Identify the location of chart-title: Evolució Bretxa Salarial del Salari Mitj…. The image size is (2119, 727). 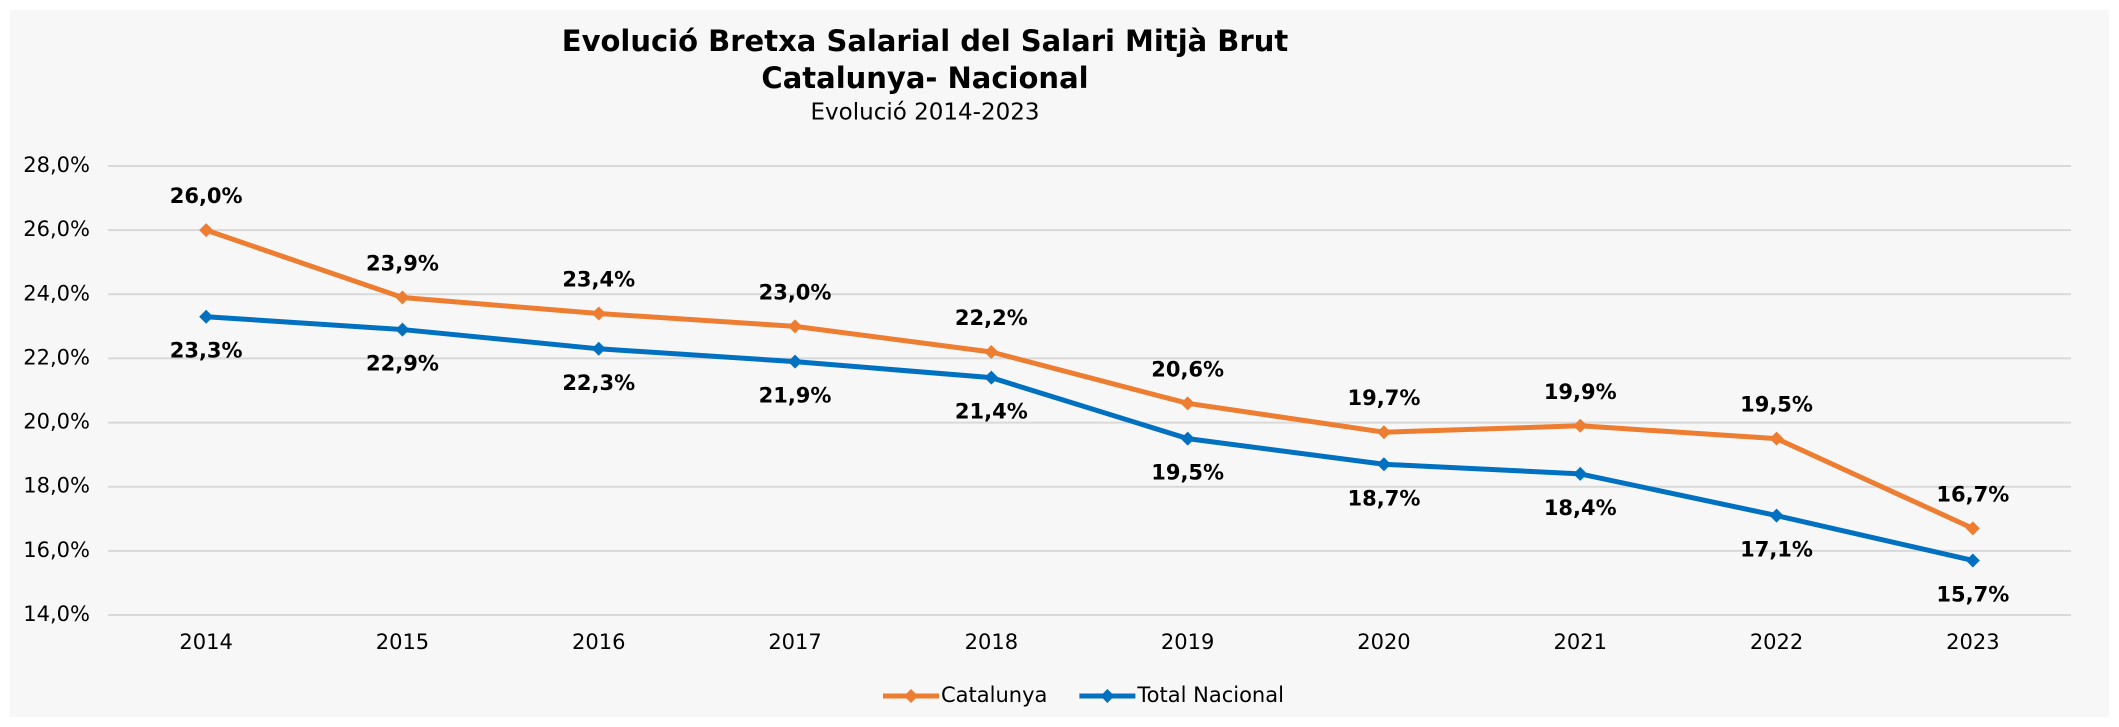
(925, 41).